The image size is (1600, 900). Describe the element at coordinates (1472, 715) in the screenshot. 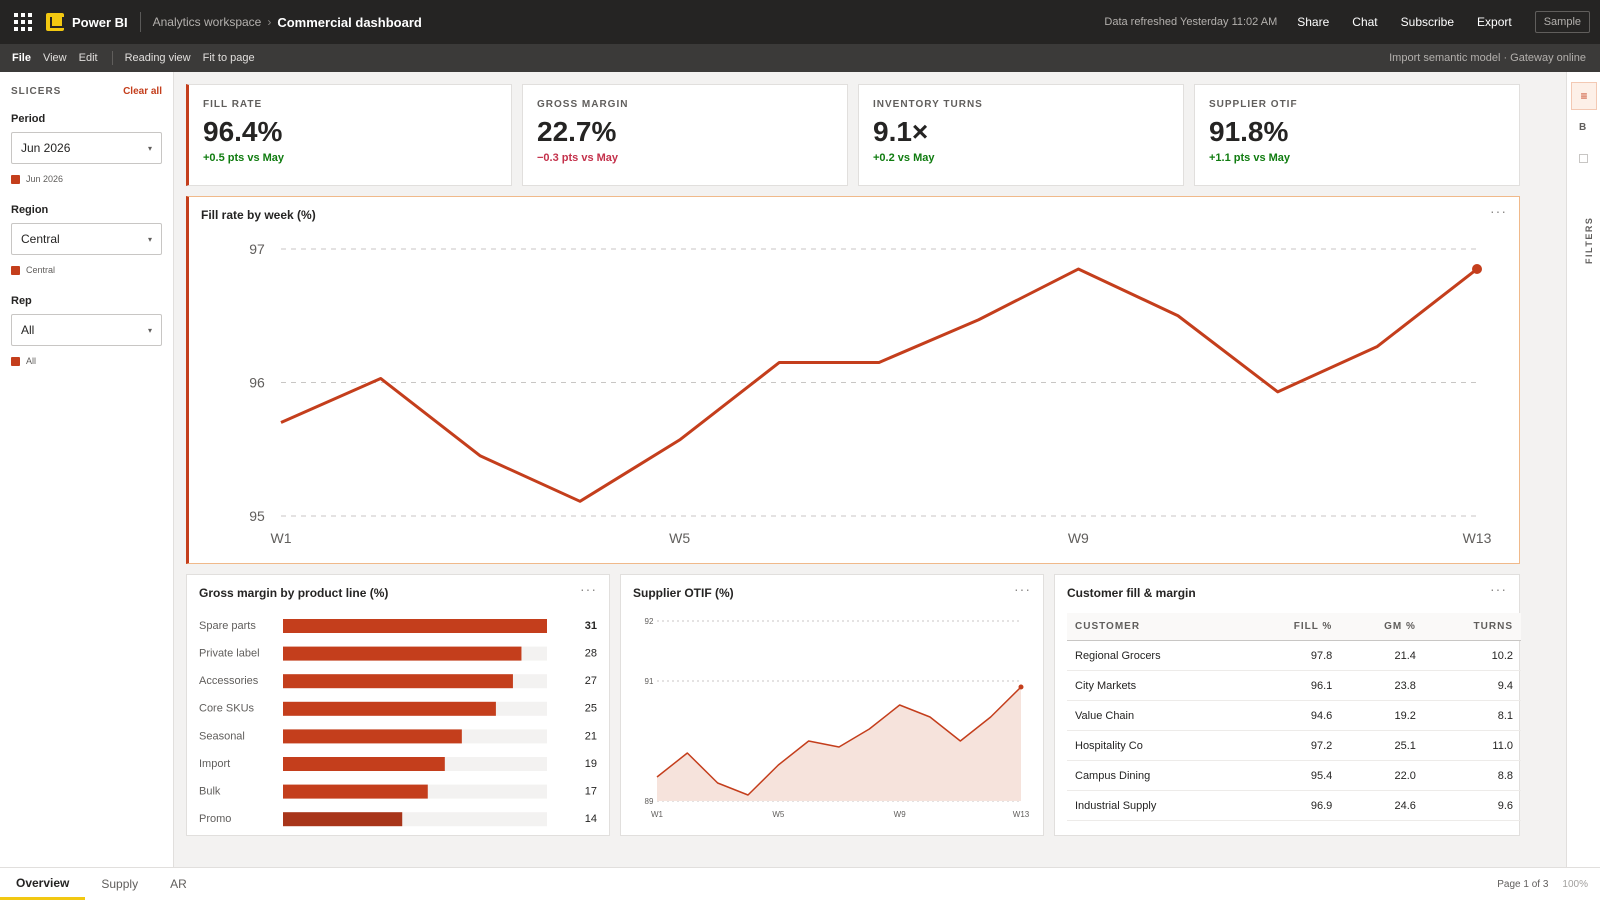

I see `table-cell: 8.1` at that location.